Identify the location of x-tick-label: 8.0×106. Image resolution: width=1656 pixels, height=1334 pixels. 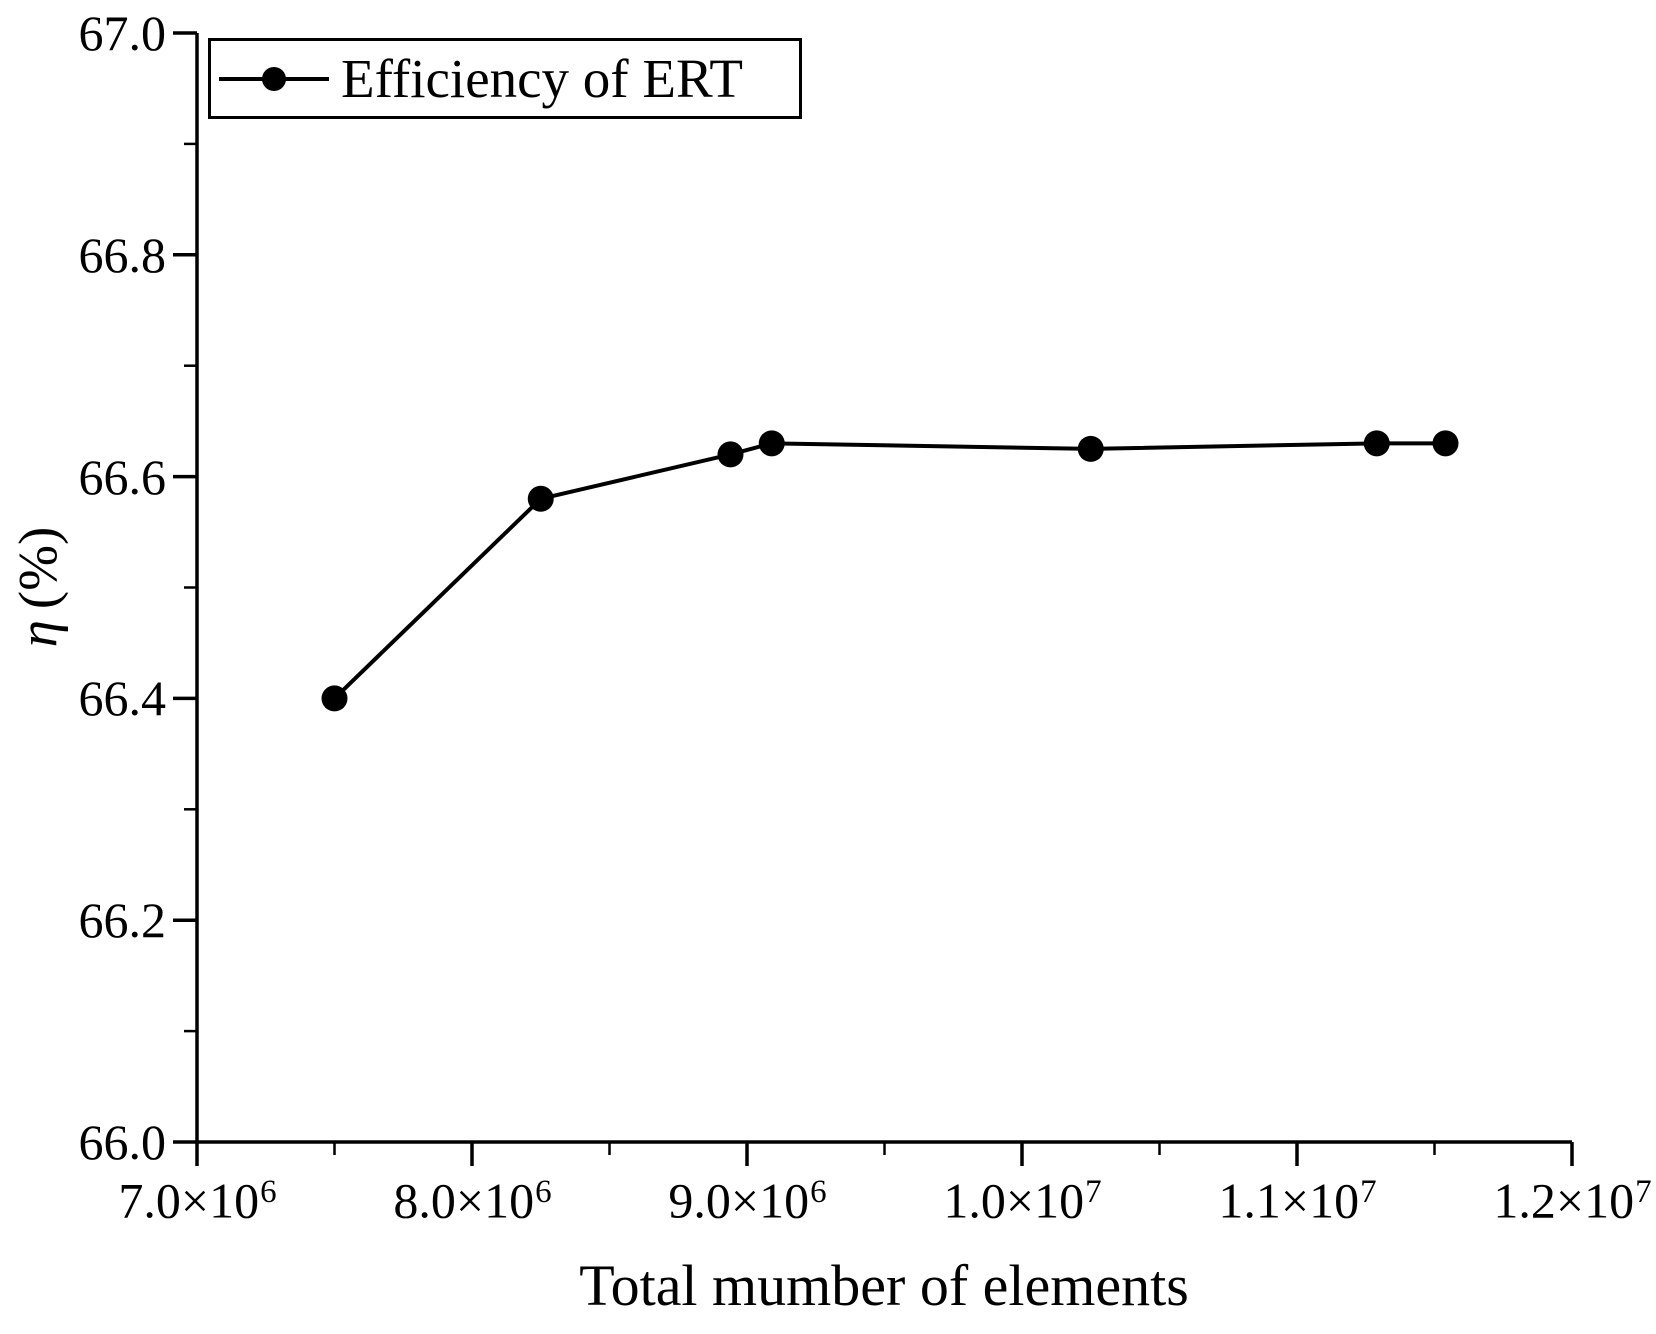
(472, 1200).